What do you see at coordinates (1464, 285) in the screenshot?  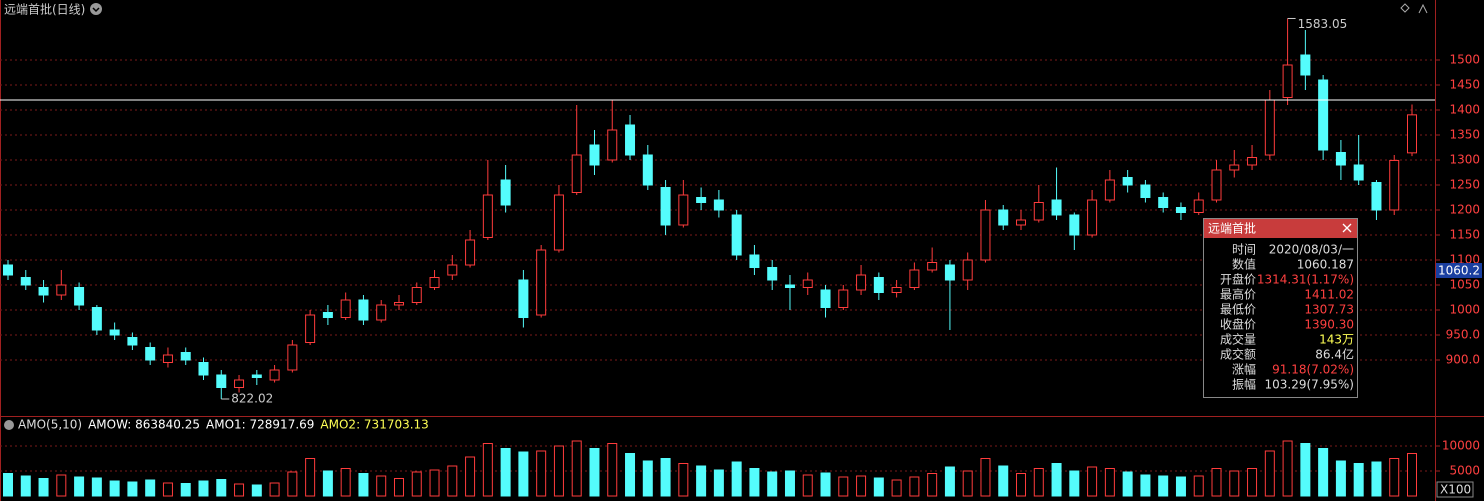 I see `y-tick-label: 1050` at bounding box center [1464, 285].